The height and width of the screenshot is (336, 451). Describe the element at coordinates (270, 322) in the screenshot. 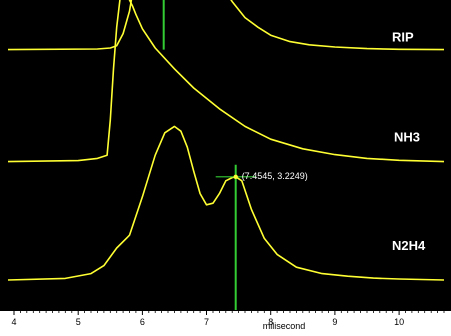

I see `x-tick-label: 8` at that location.